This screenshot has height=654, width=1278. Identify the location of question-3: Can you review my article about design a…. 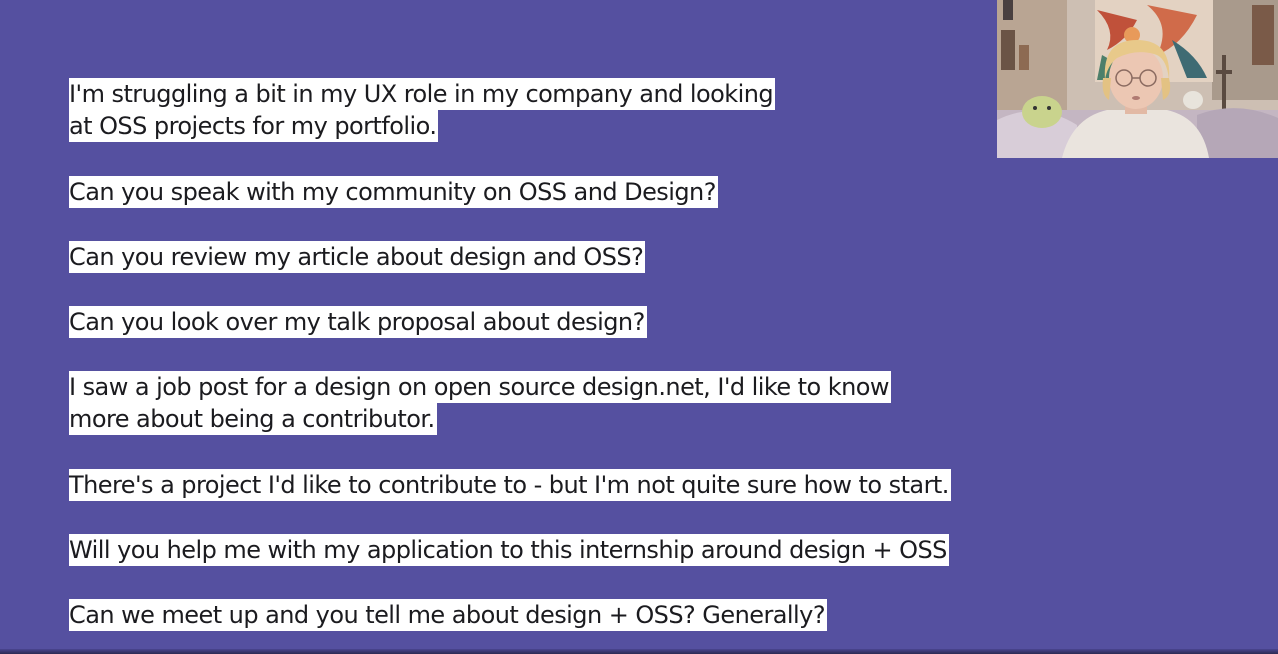
(357, 257).